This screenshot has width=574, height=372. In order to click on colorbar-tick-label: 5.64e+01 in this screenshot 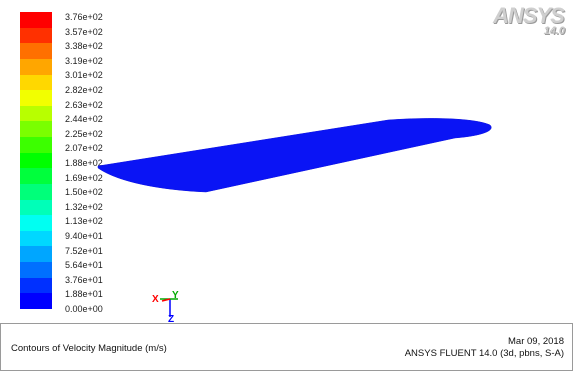, I will do `click(84, 265)`.